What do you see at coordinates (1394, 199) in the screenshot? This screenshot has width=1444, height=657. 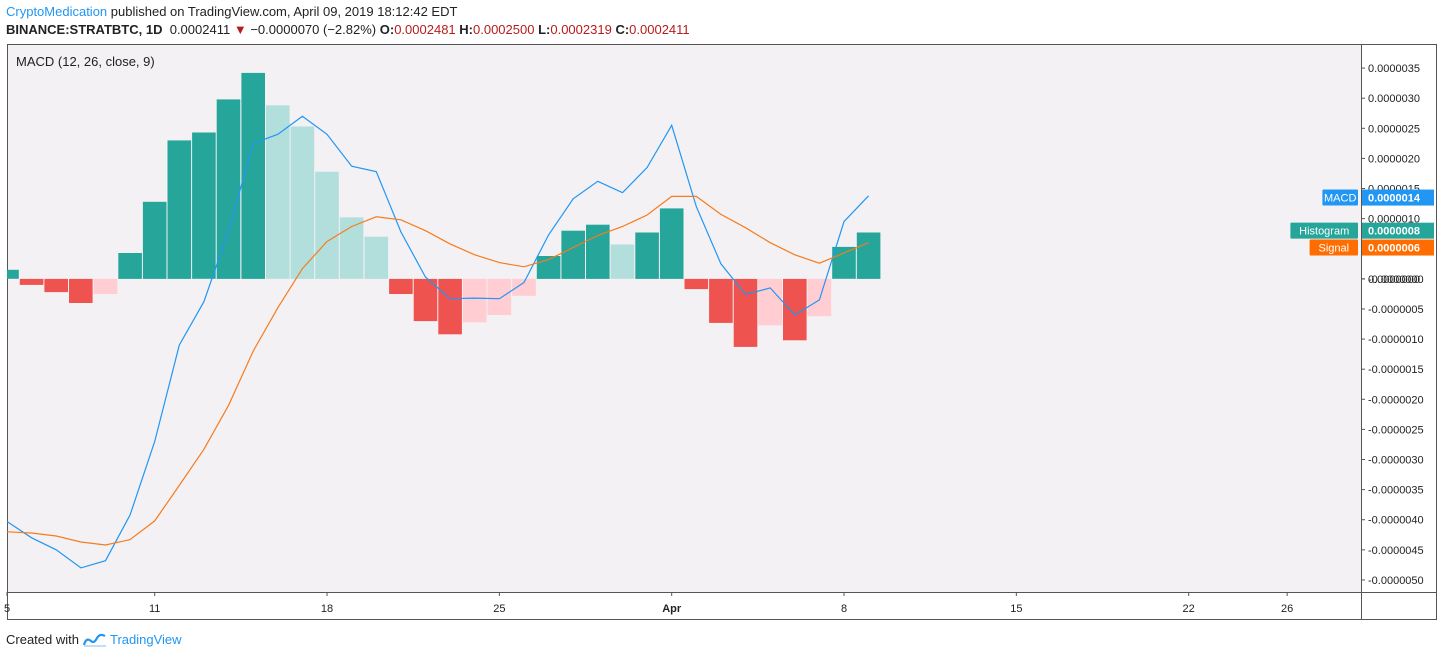 I see `price-label-value: 0.0000014` at bounding box center [1394, 199].